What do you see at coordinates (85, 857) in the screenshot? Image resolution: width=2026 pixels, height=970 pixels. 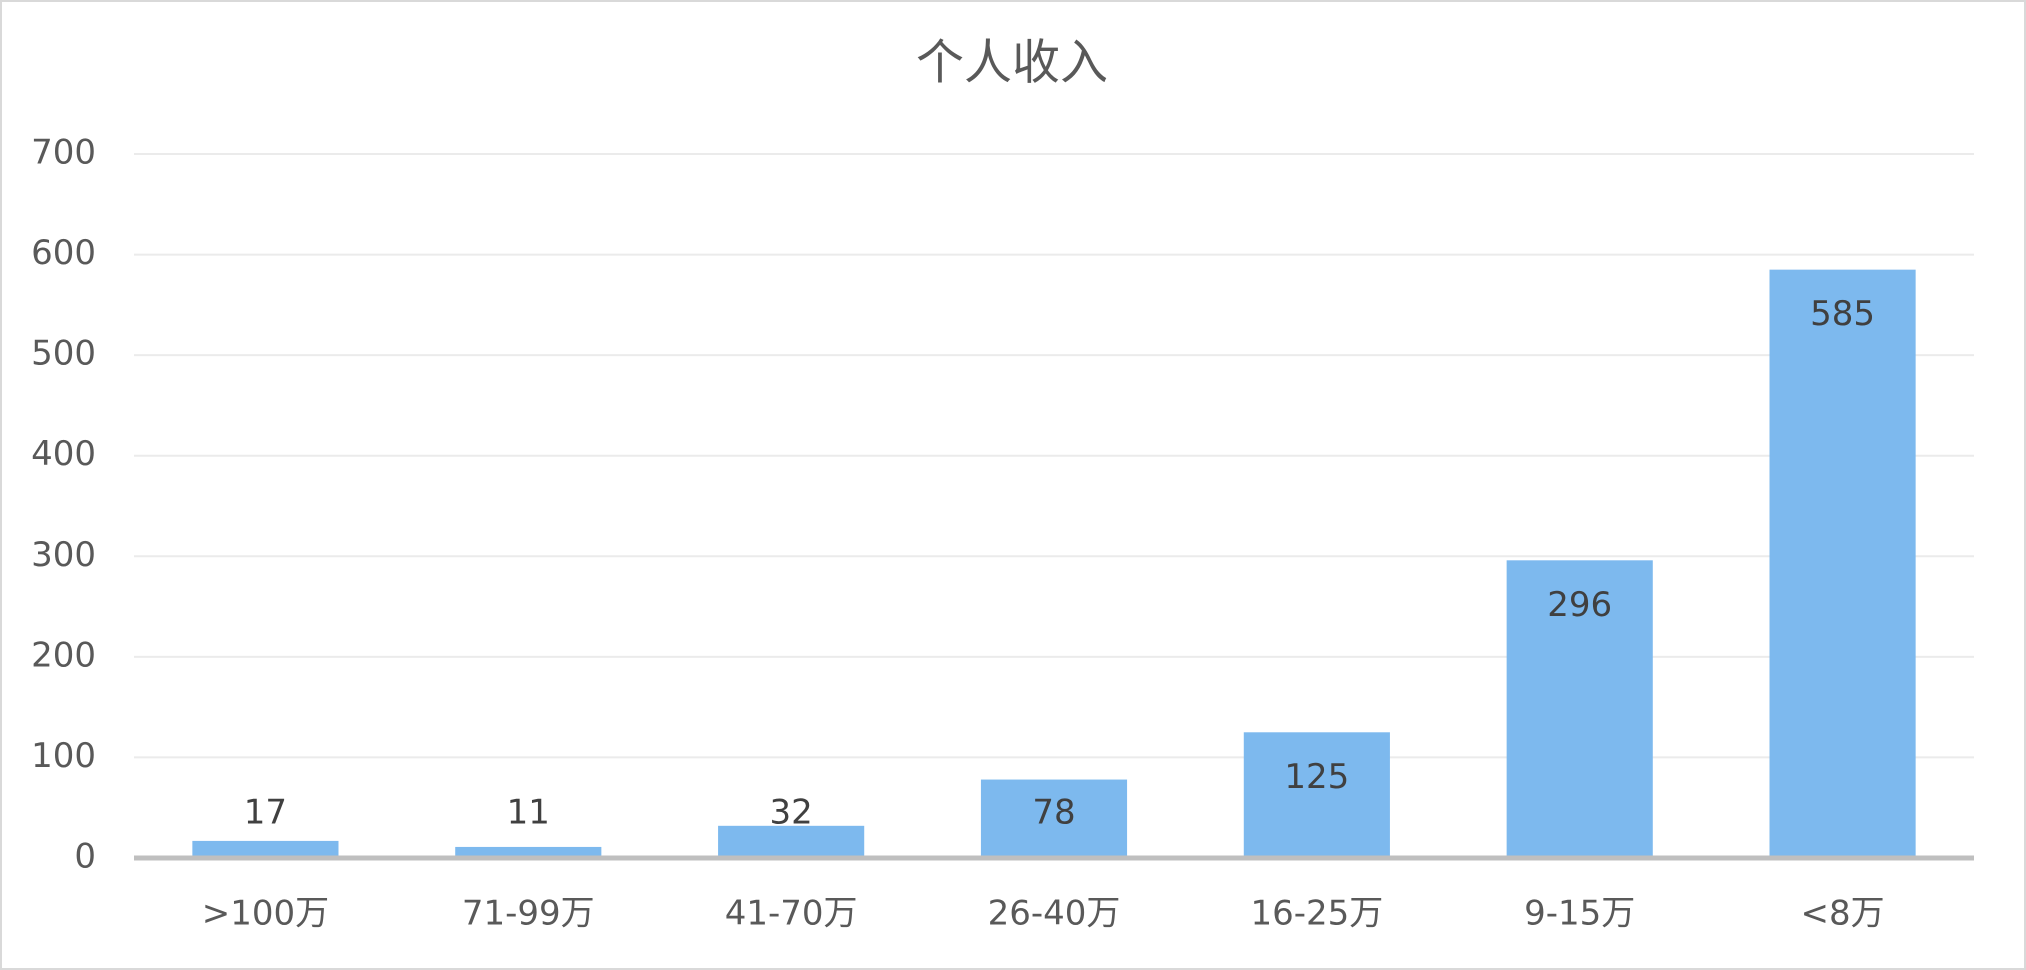 I see `y-tick-label: 0` at bounding box center [85, 857].